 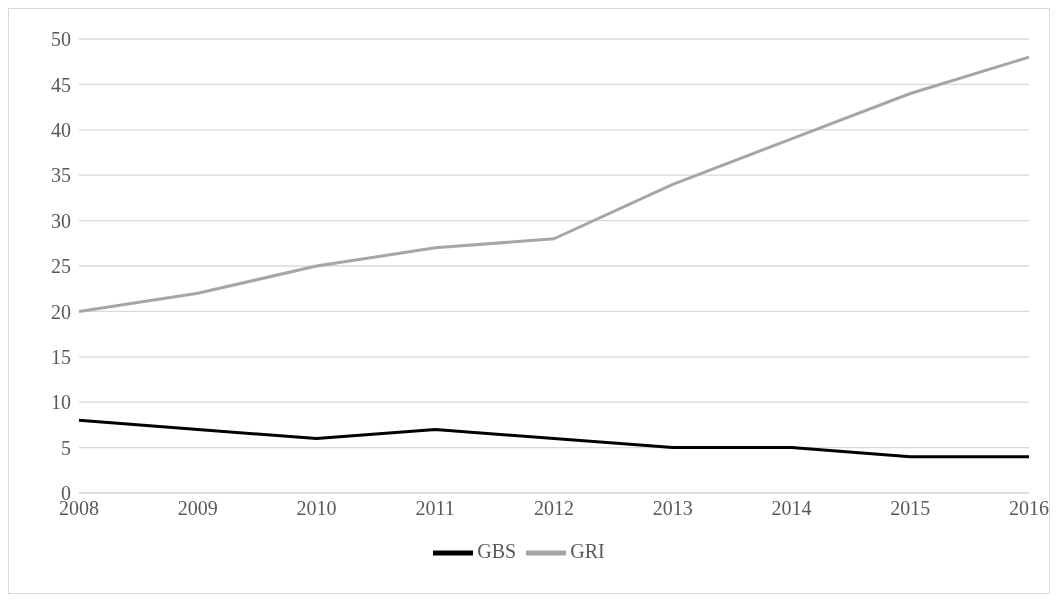 I want to click on y-tick-label: 10, so click(x=61, y=402).